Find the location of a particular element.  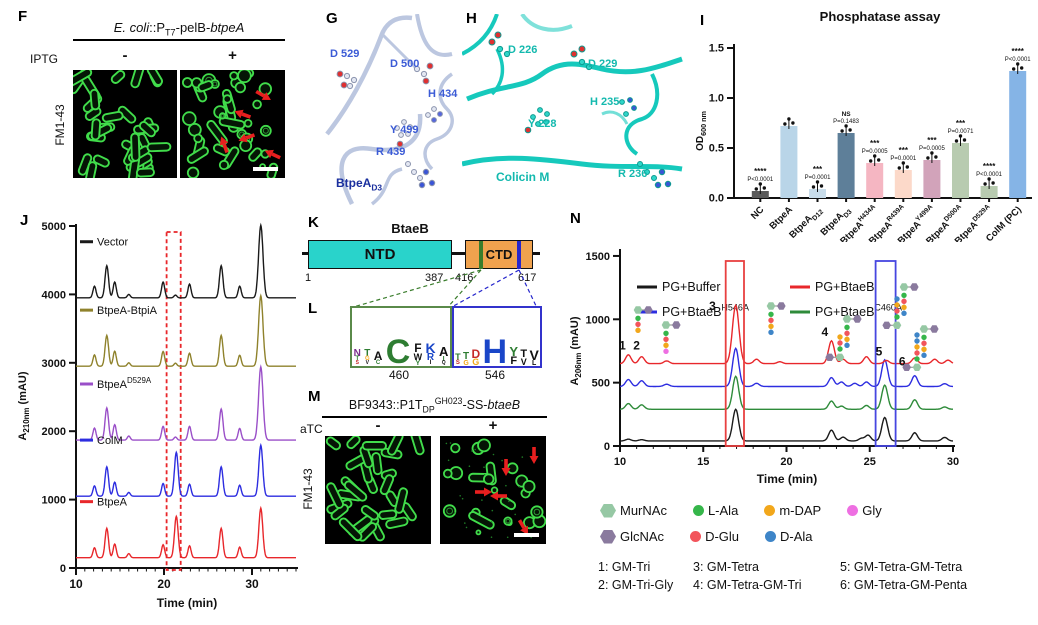

panel-i-title: Phosphatase assay is located at coordinates (880, 16).